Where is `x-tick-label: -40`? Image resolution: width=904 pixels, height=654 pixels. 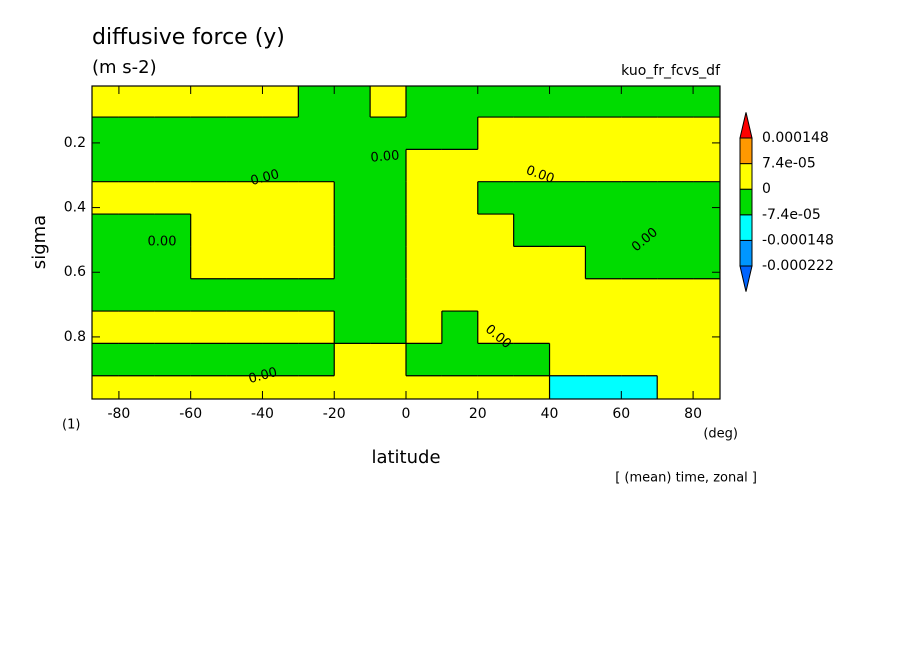
x-tick-label: -40 is located at coordinates (262, 414).